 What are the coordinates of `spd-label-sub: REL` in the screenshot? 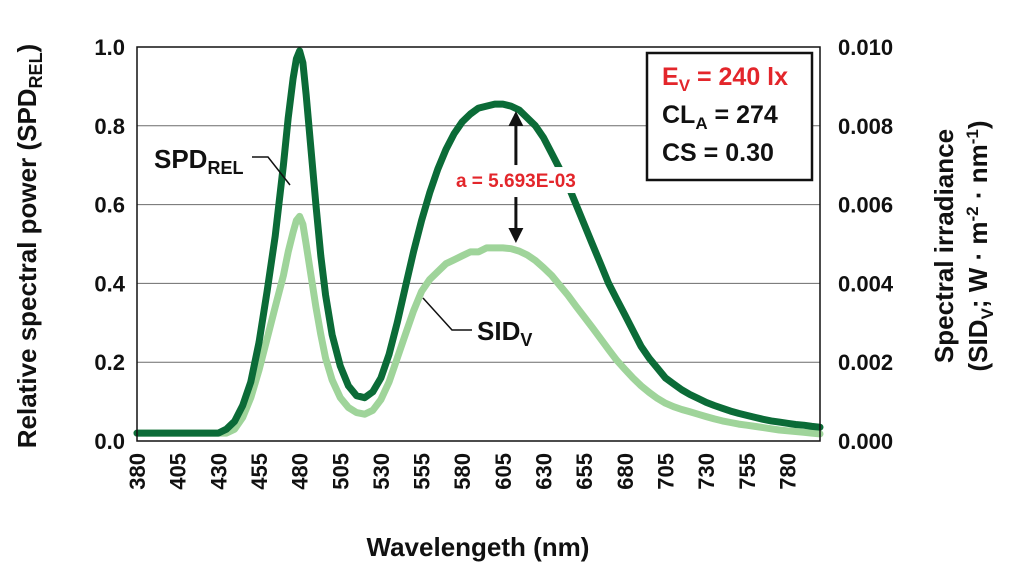 It's located at (225, 168).